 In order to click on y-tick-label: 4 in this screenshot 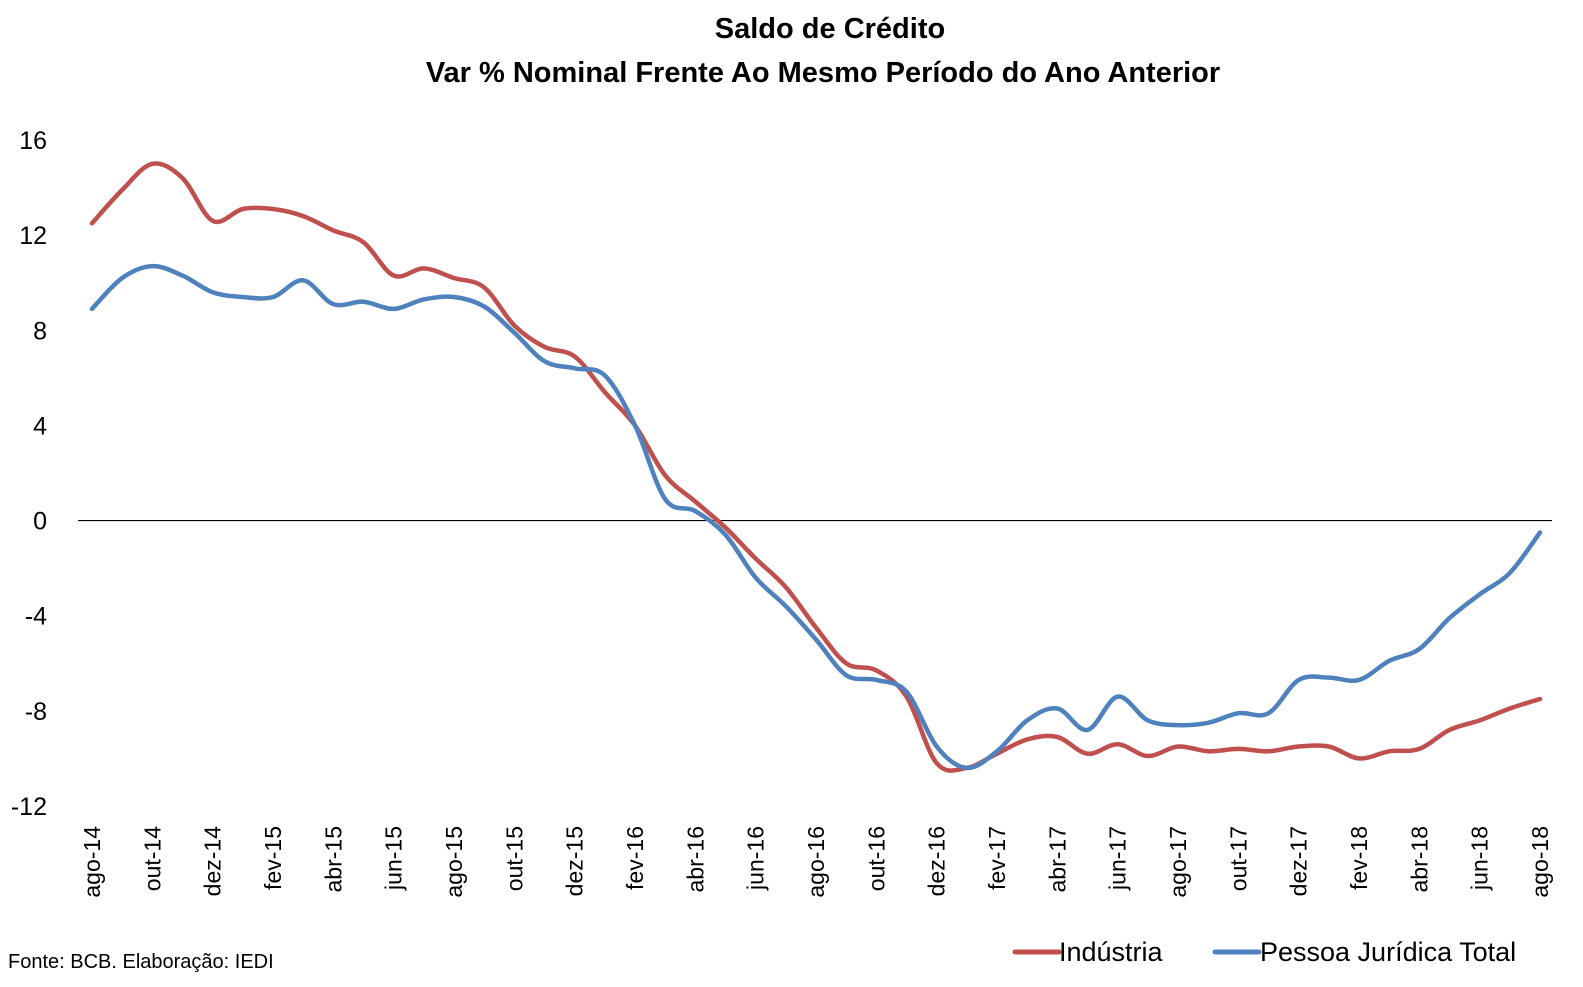, I will do `click(40, 426)`.